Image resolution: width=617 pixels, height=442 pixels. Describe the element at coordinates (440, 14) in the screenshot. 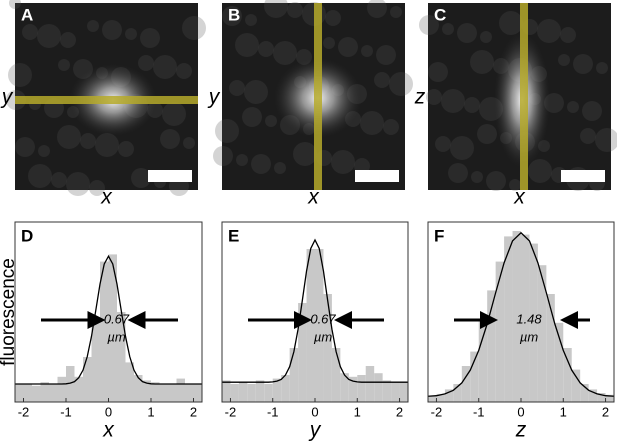

I see `panel-letter: C` at that location.